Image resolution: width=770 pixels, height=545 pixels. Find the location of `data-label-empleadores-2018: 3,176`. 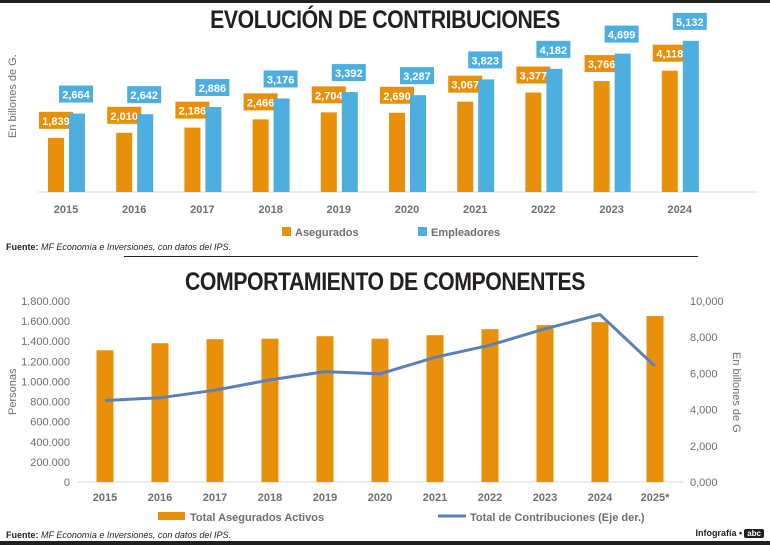

data-label-empleadores-2018: 3,176 is located at coordinates (281, 80).